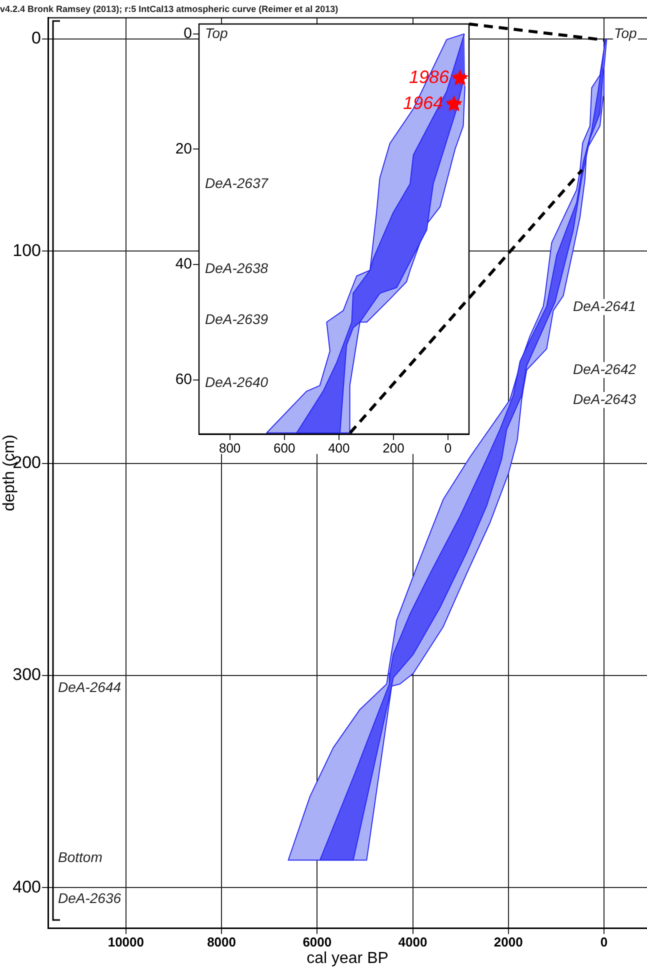  Describe the element at coordinates (183, 379) in the screenshot. I see `y-tick-label: 60` at that location.